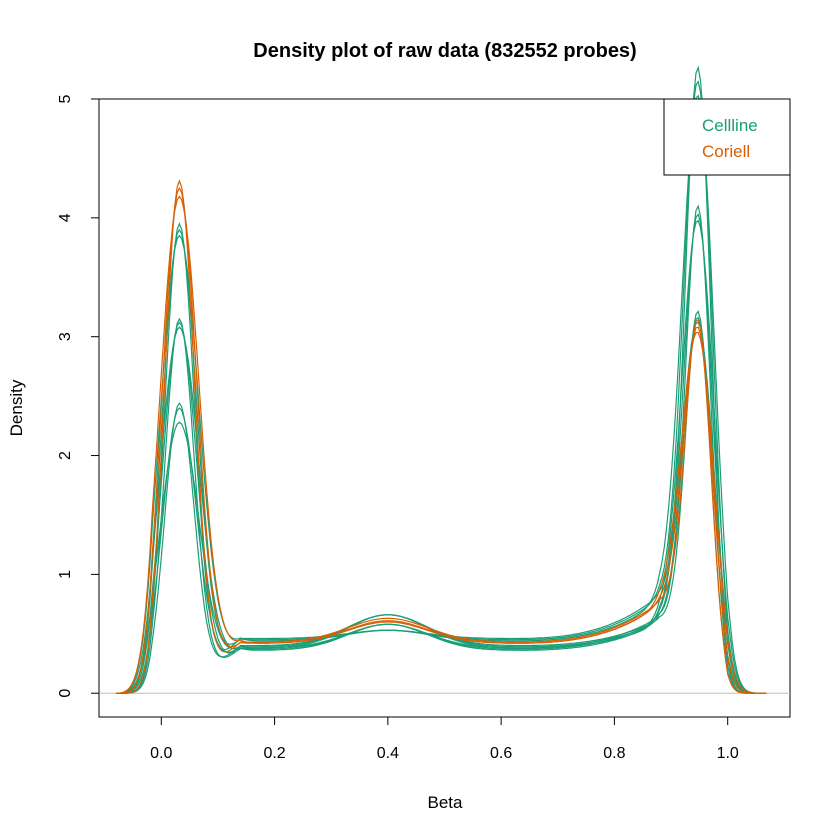  What do you see at coordinates (728, 753) in the screenshot?
I see `x-tick-label: 1.0` at bounding box center [728, 753].